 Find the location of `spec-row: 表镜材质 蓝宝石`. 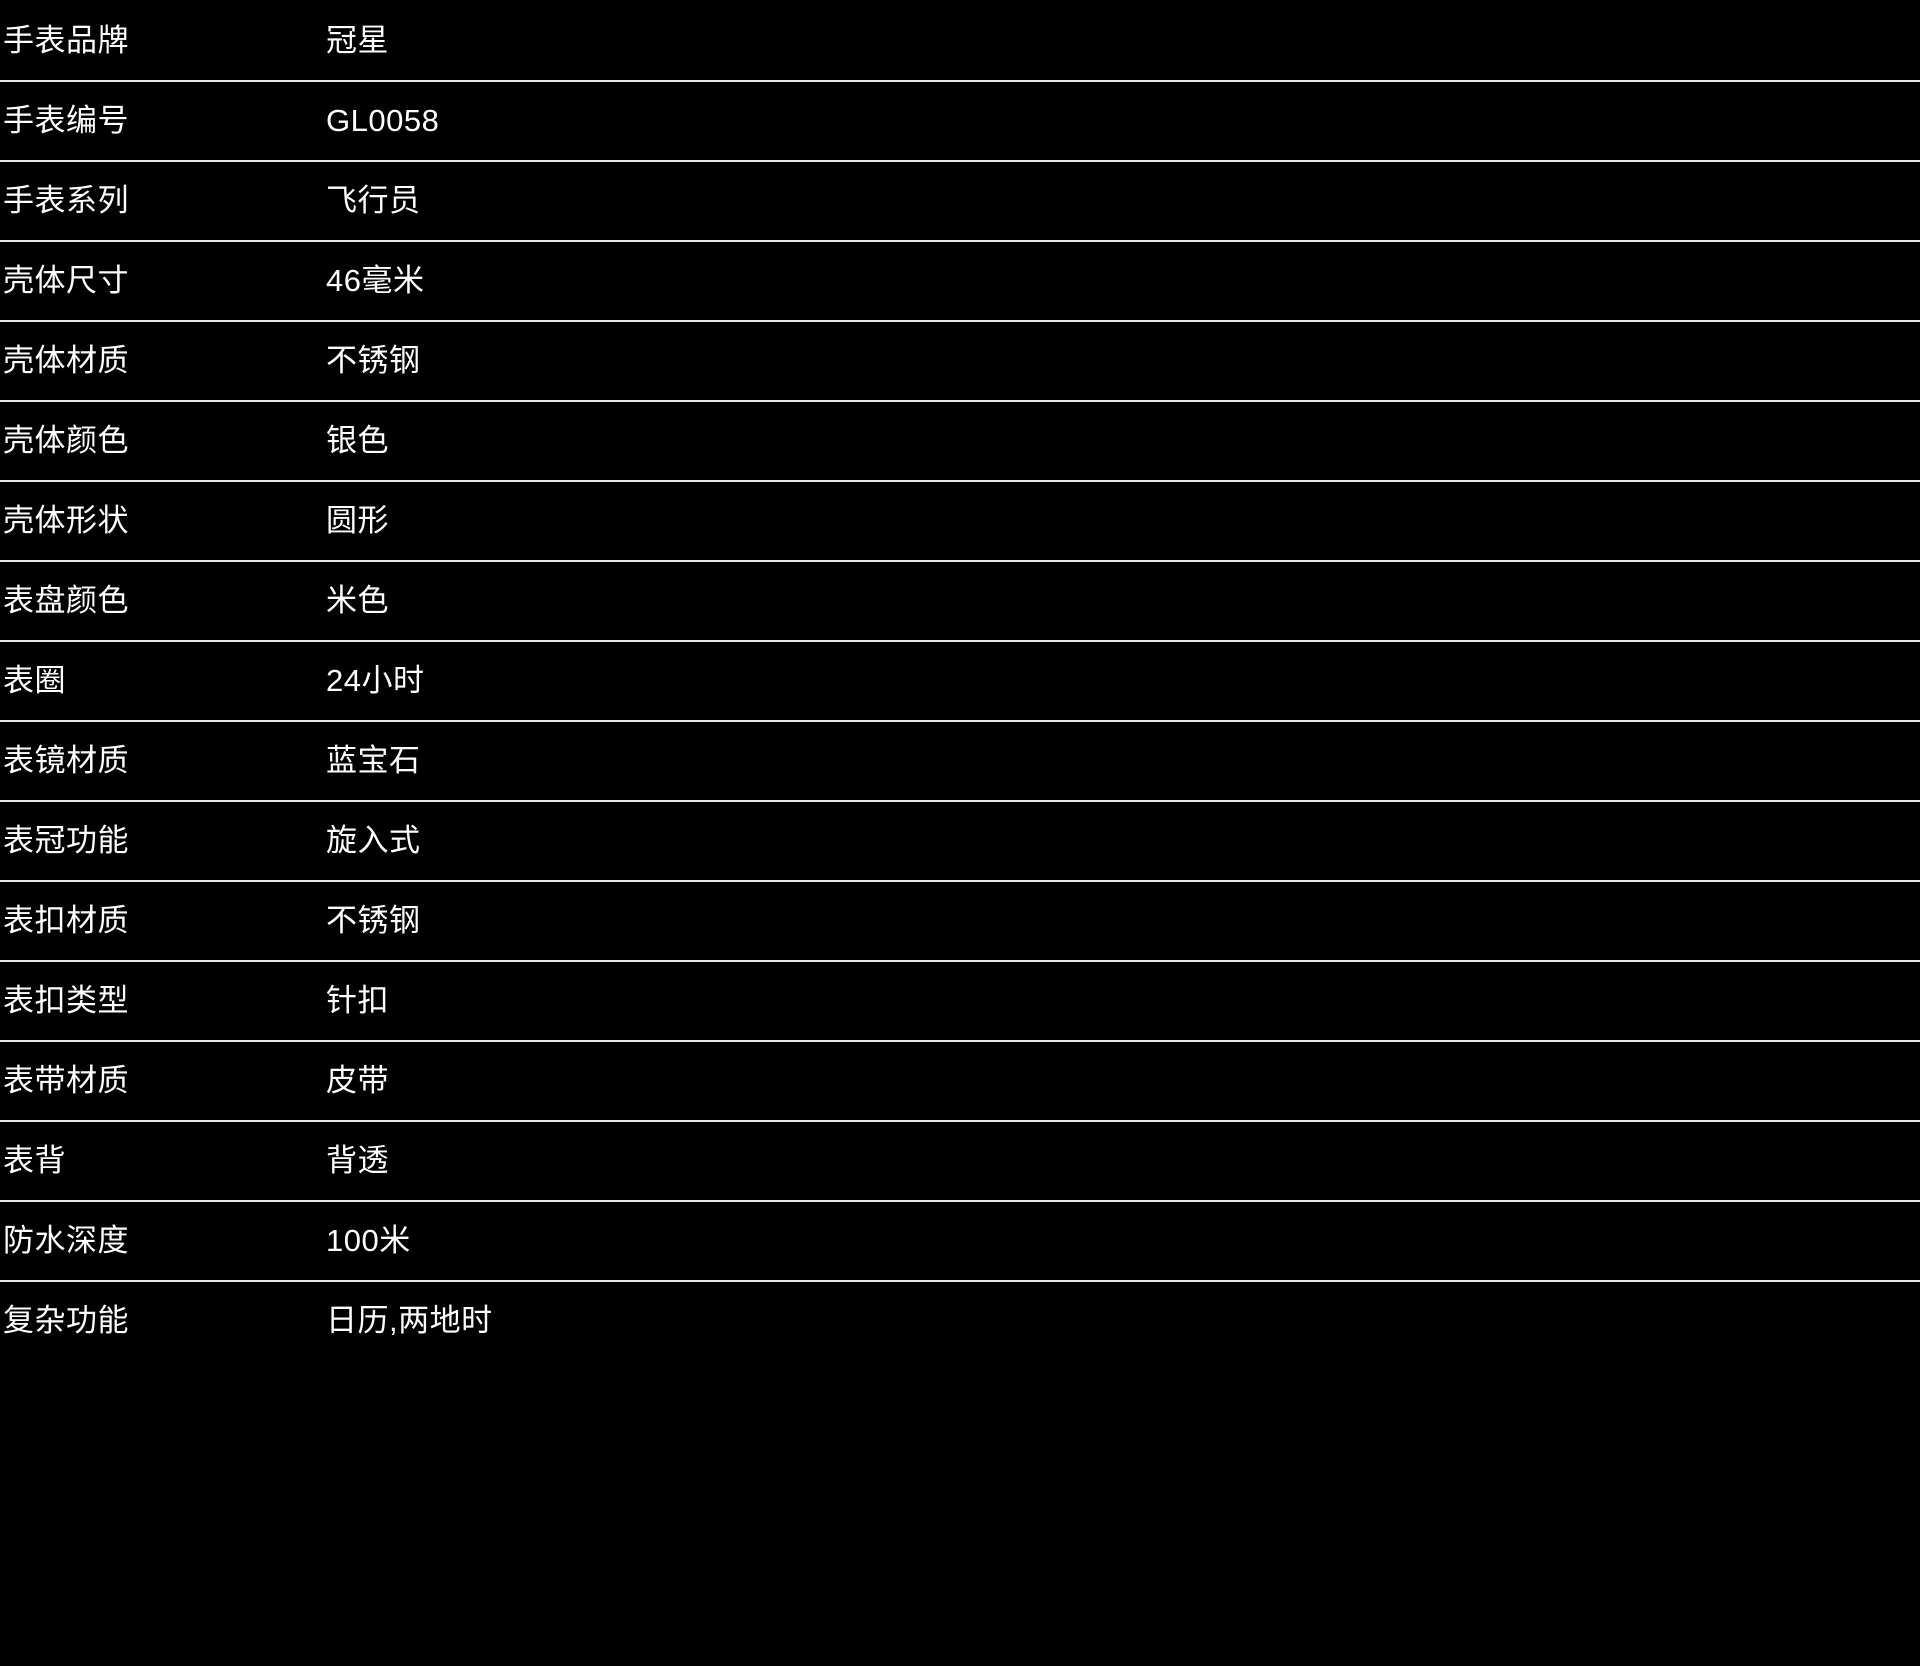

spec-row: 表镜材质 蓝宝石 is located at coordinates (960, 760).